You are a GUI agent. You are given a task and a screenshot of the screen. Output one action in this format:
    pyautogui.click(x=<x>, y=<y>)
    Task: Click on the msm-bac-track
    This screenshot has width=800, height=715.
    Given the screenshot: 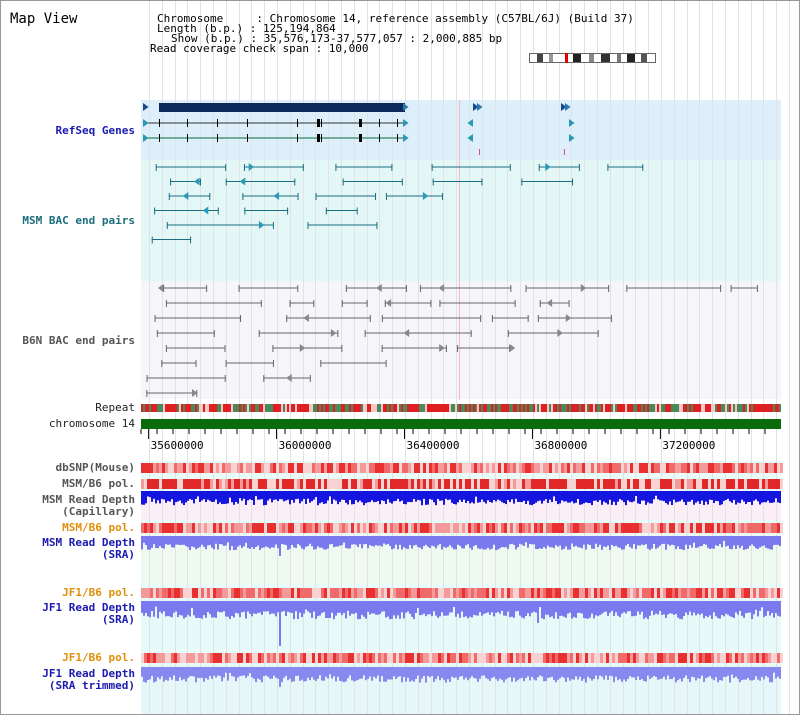 What is the action you would take?
    pyautogui.click(x=397, y=203)
    